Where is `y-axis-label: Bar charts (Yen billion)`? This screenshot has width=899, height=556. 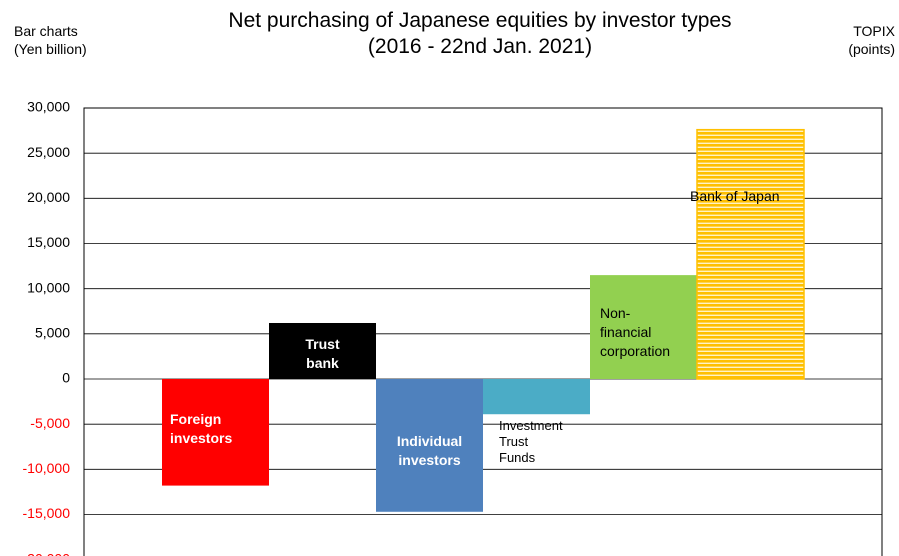 y-axis-label: Bar charts (Yen billion) is located at coordinates (50, 40).